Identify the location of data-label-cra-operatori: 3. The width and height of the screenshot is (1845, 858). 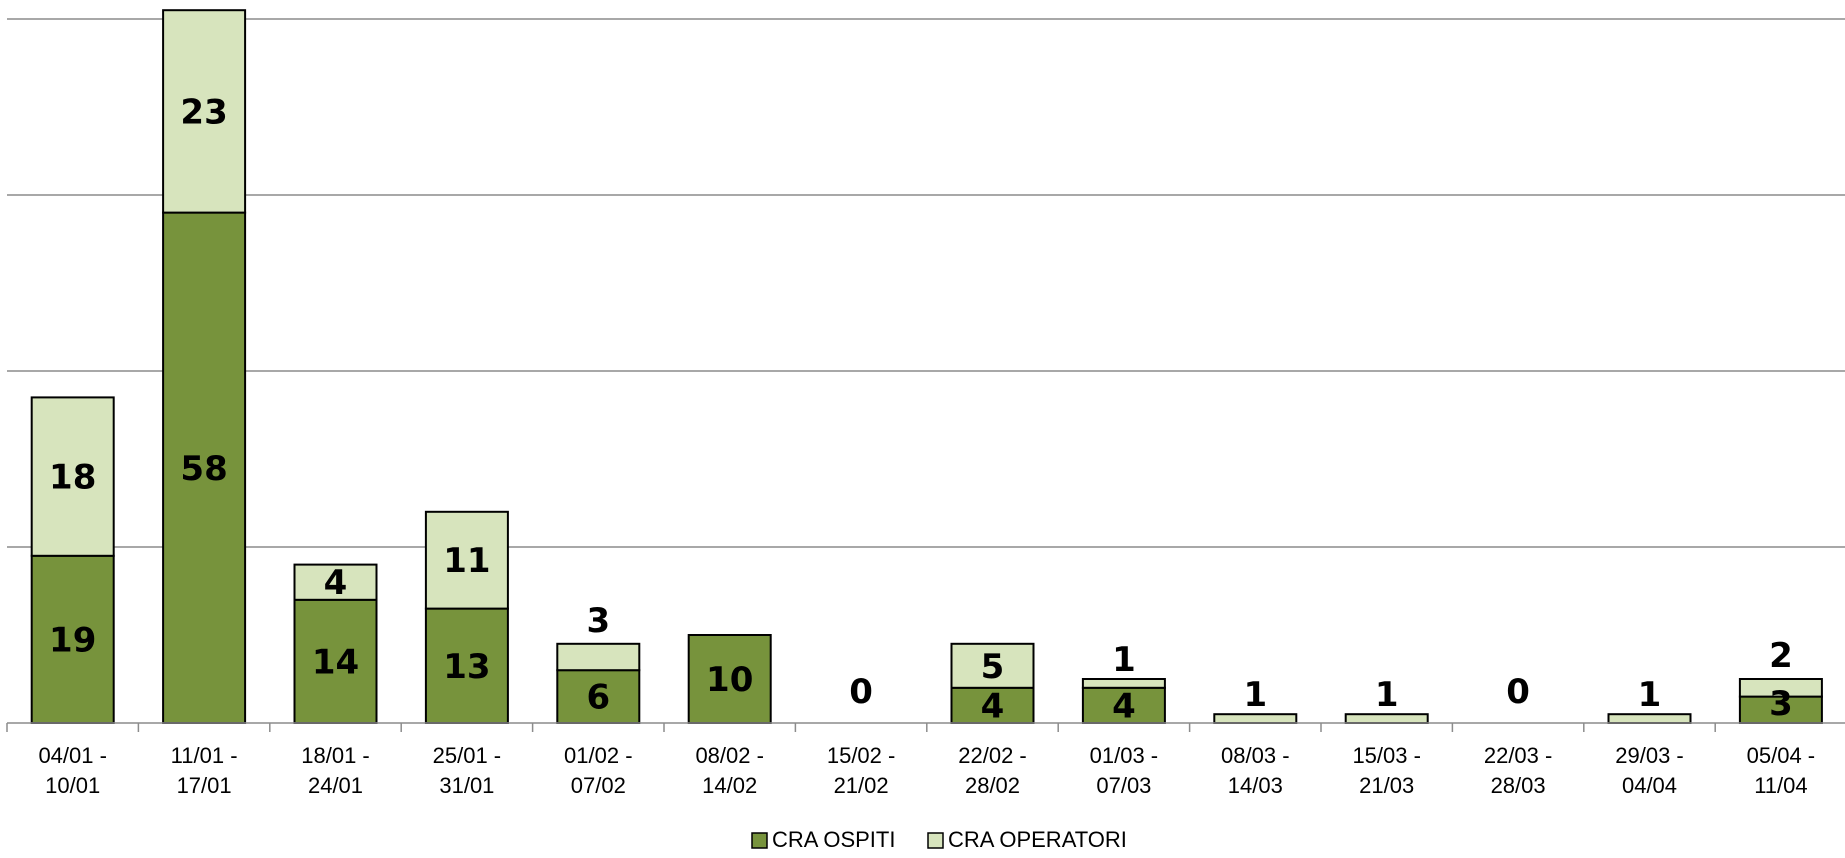
(598, 621).